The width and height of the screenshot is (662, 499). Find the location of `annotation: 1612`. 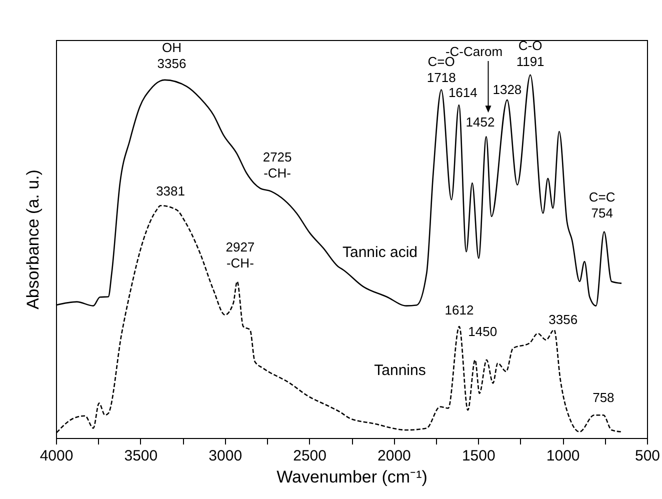

annotation: 1612 is located at coordinates (459, 310).